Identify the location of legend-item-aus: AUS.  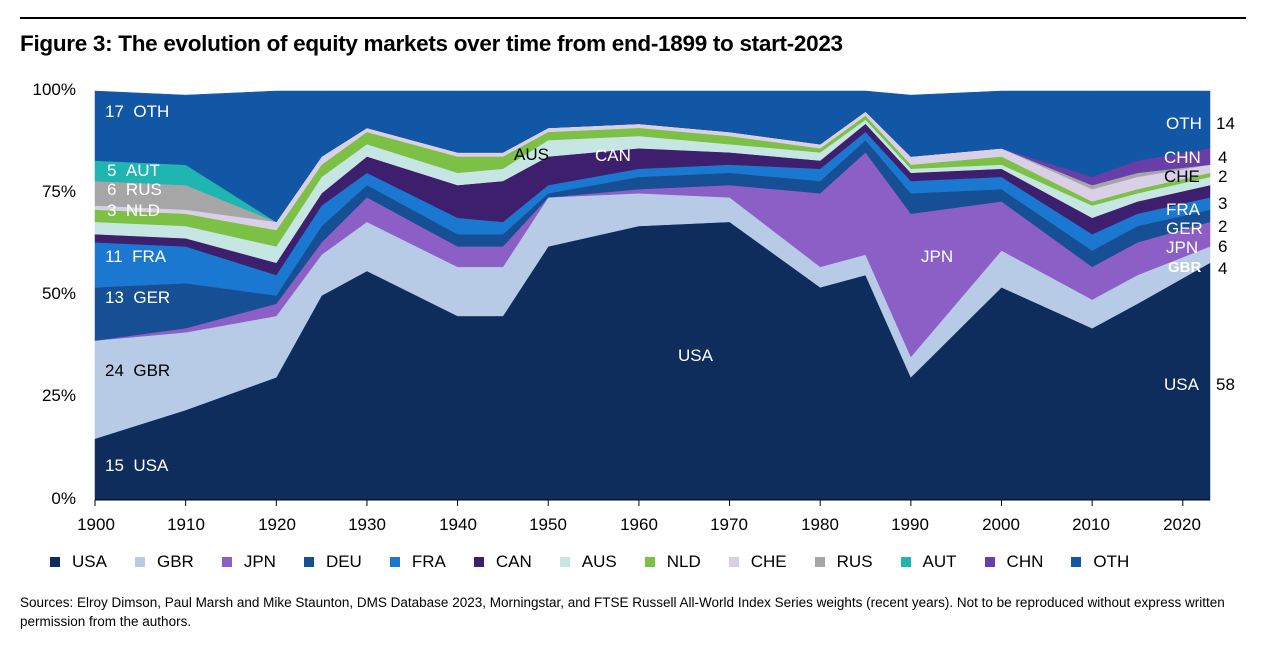
(588, 562).